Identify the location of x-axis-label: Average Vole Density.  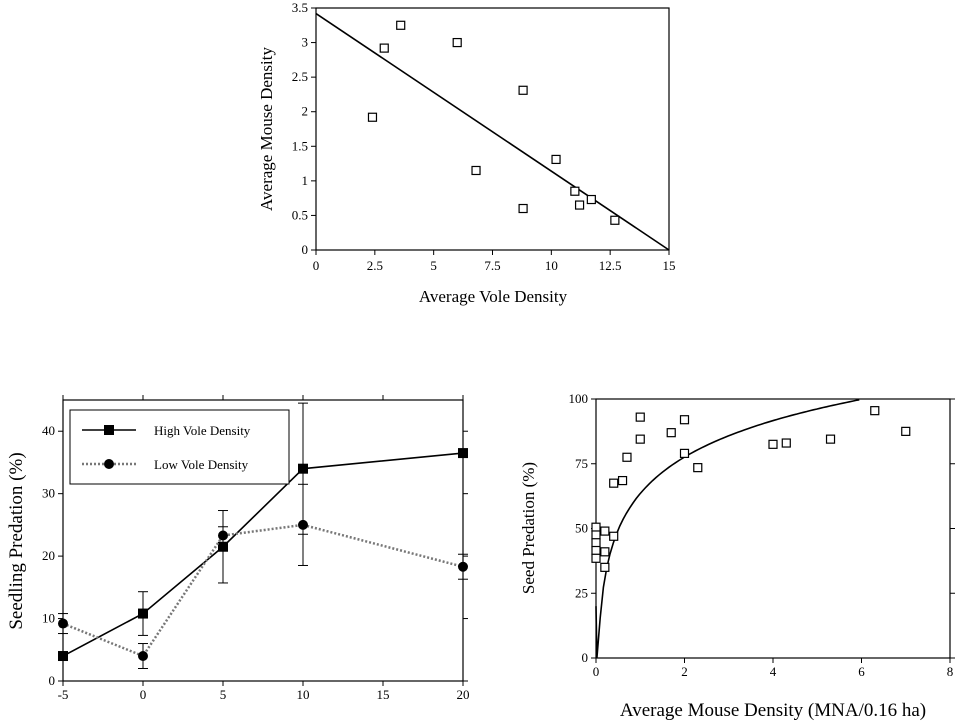
(493, 296).